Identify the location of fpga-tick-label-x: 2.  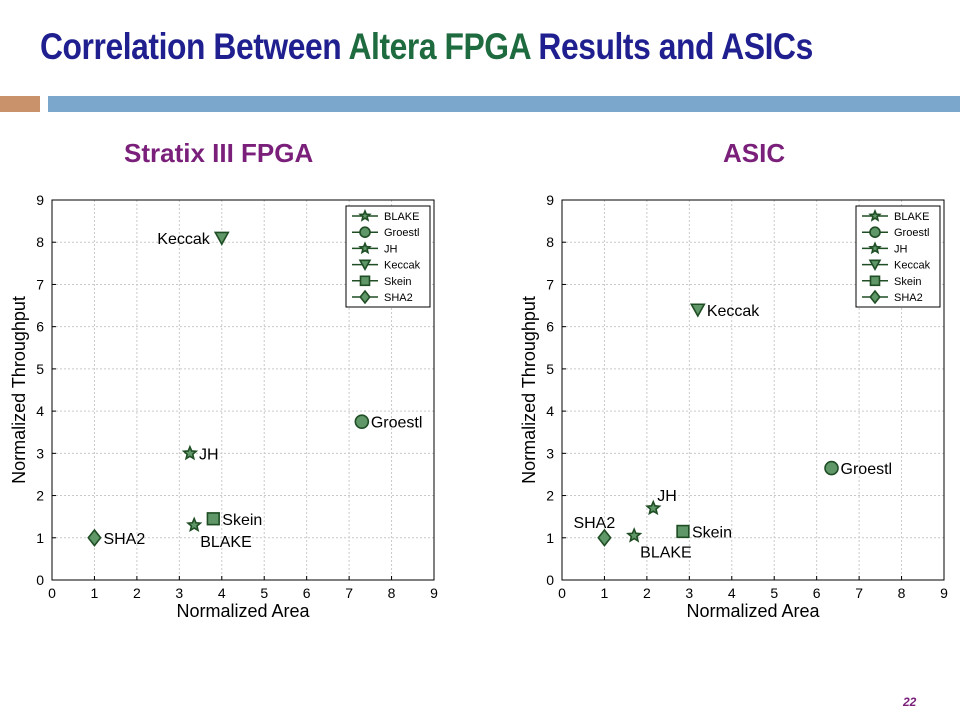
(137, 593).